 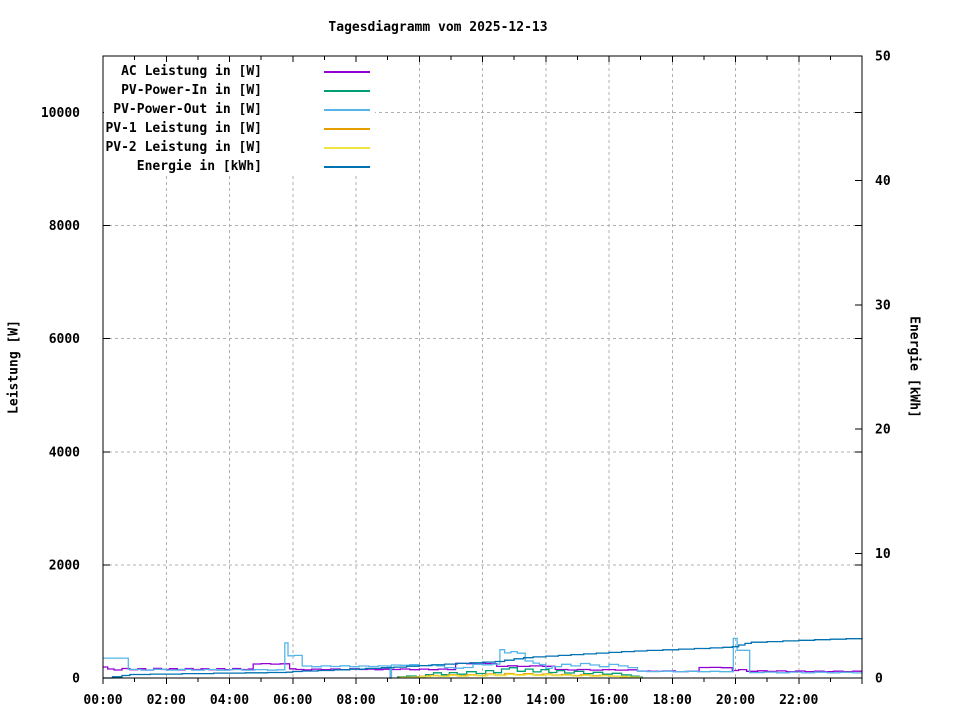 What do you see at coordinates (64, 452) in the screenshot?
I see `y-tick-label: 4000` at bounding box center [64, 452].